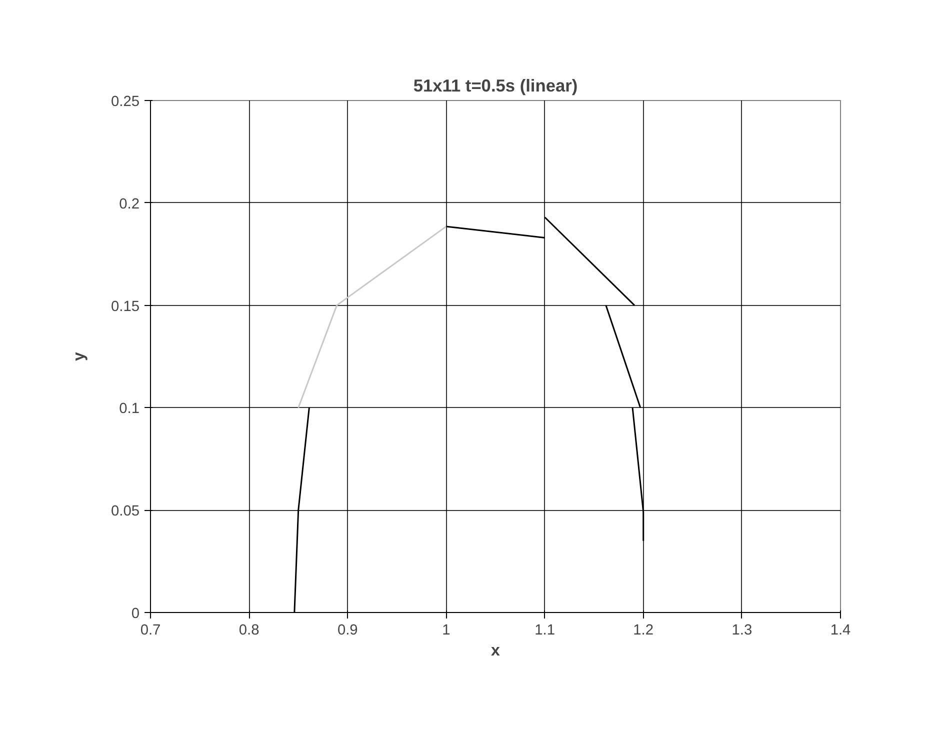  What do you see at coordinates (129, 409) in the screenshot?
I see `y-tick-label: 0.1` at bounding box center [129, 409].